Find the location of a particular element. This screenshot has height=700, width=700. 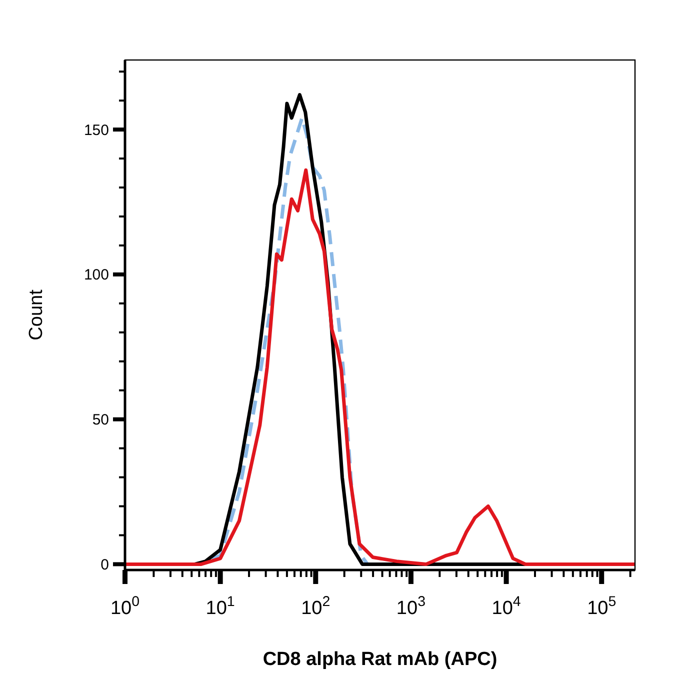

x-tick-label: 10$^{1}$ is located at coordinates (220, 606).